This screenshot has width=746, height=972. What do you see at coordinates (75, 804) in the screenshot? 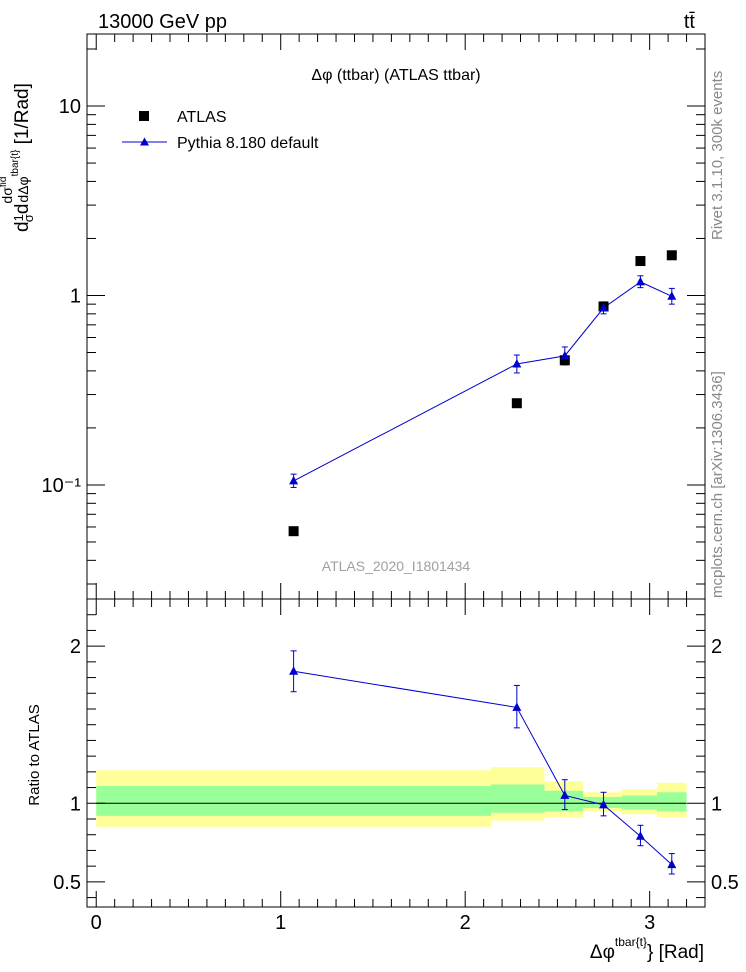
I see `ratio-ytick-label-left: 1` at bounding box center [75, 804].